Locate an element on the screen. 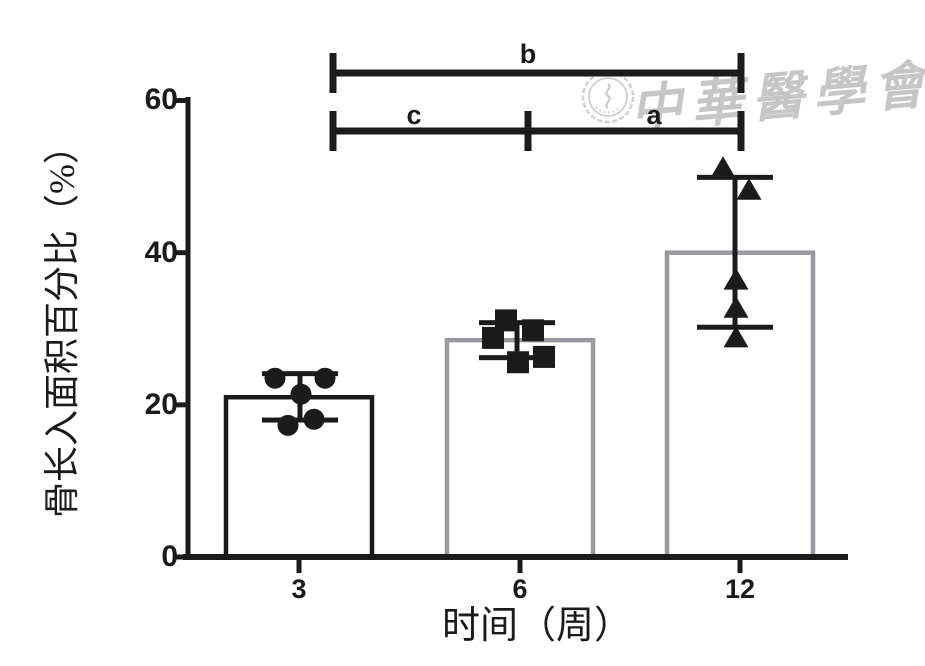  sig-label-a: a is located at coordinates (654, 115).